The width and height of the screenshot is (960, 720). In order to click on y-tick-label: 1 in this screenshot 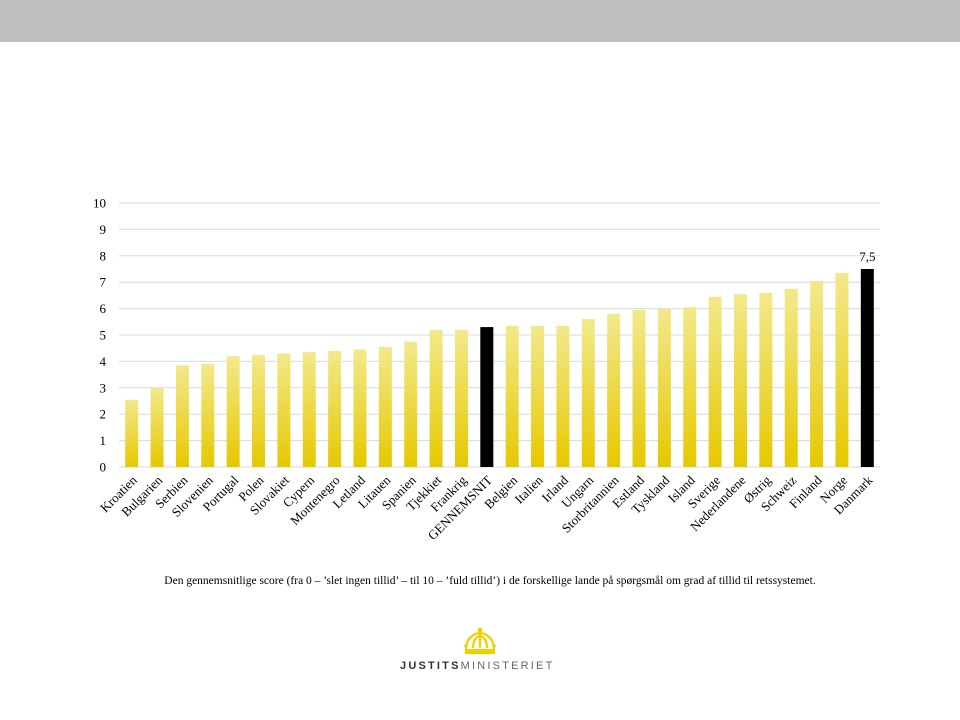, I will do `click(103, 440)`.